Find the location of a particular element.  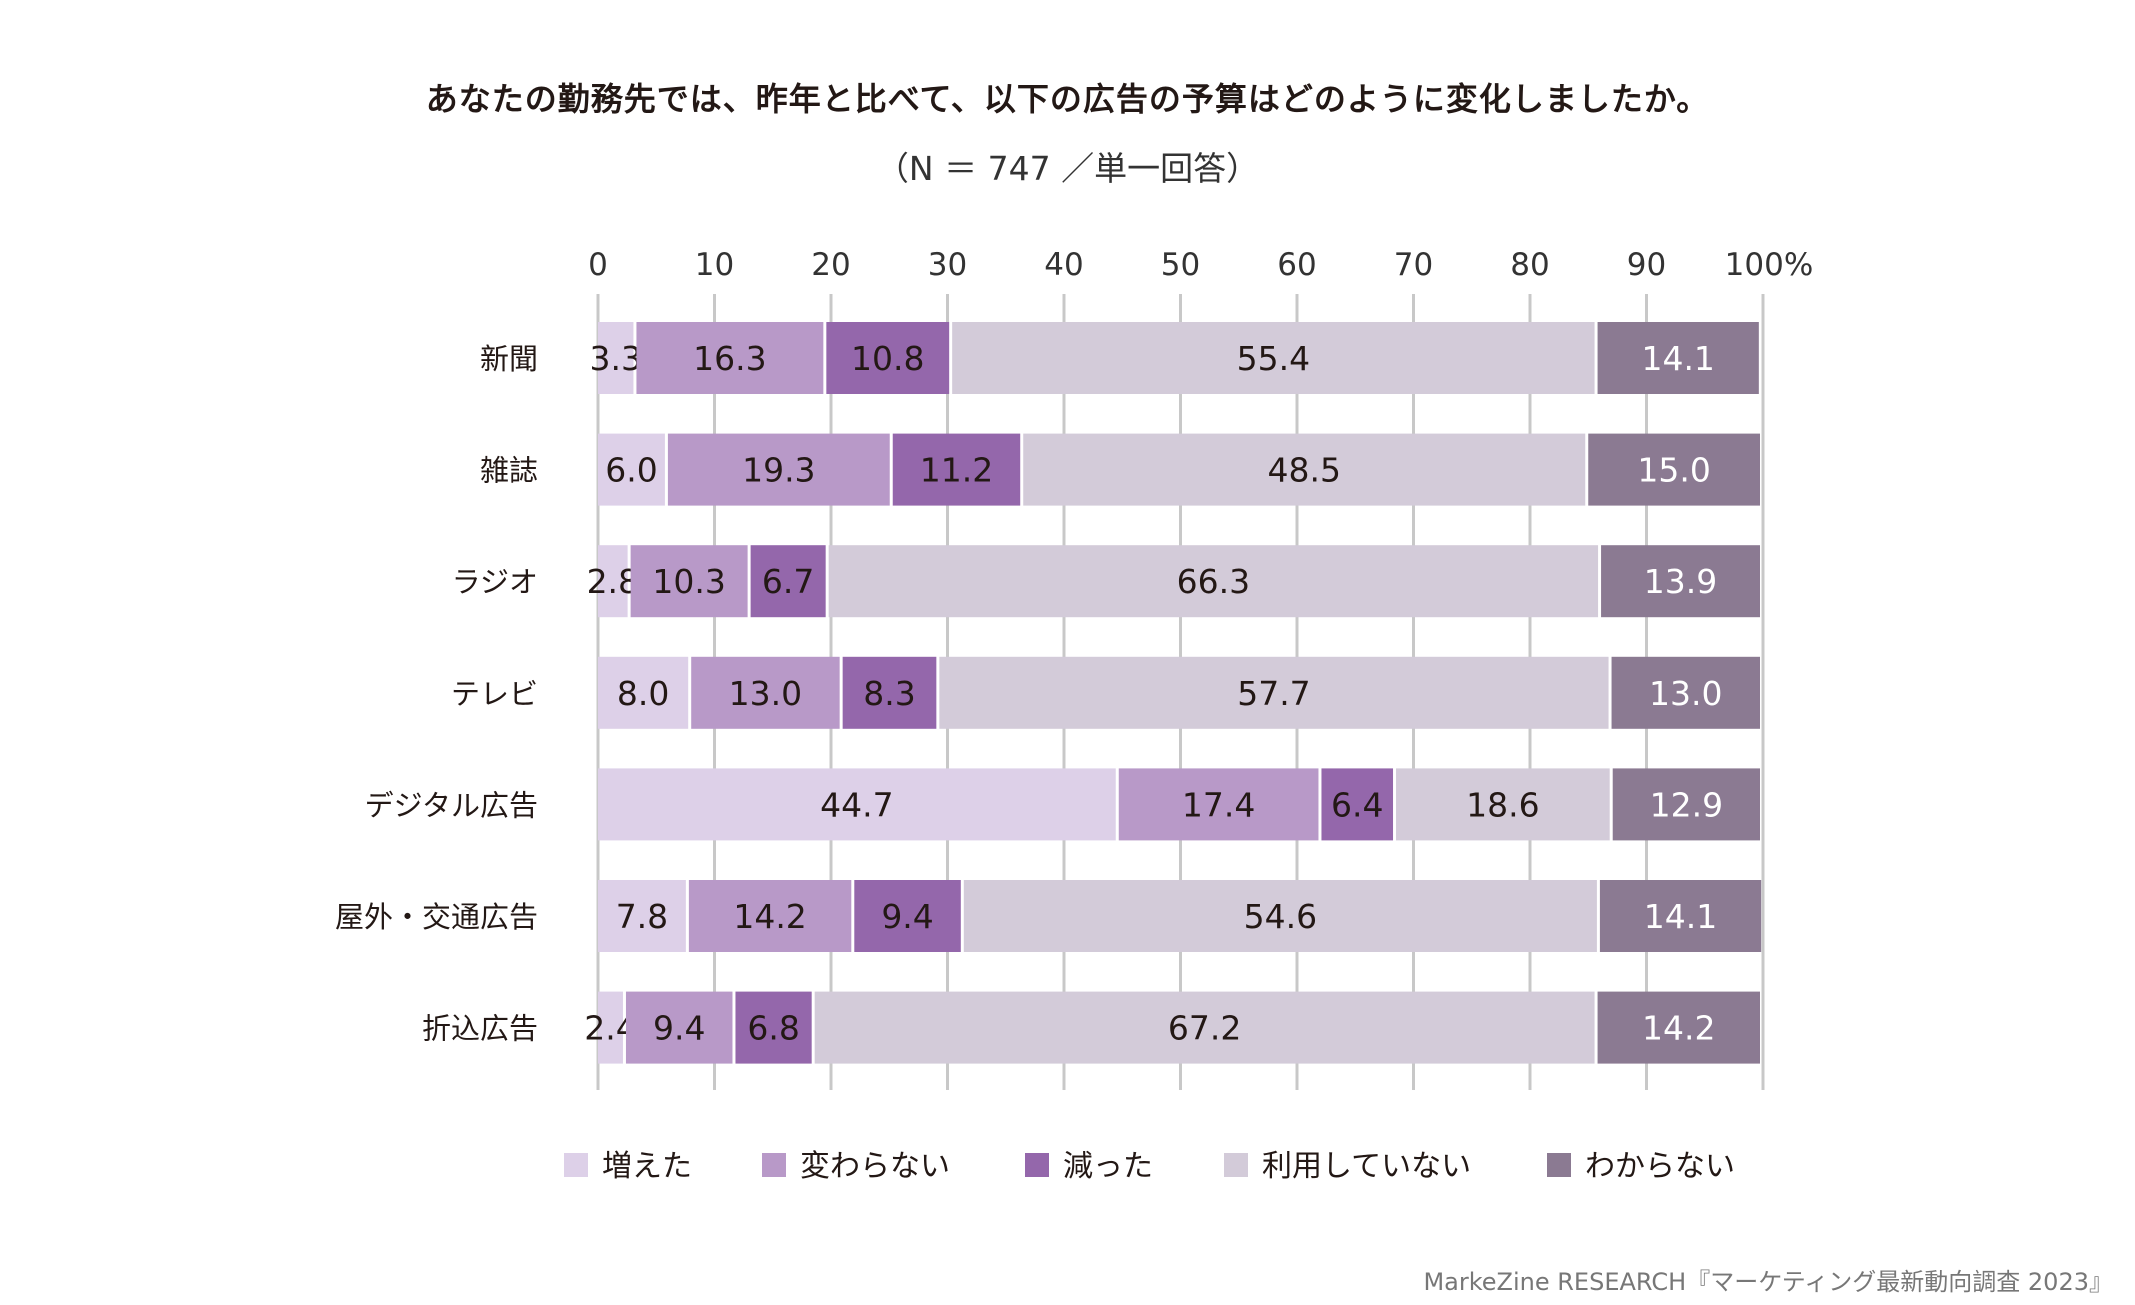

x-tick-label: 100% is located at coordinates (1769, 265).